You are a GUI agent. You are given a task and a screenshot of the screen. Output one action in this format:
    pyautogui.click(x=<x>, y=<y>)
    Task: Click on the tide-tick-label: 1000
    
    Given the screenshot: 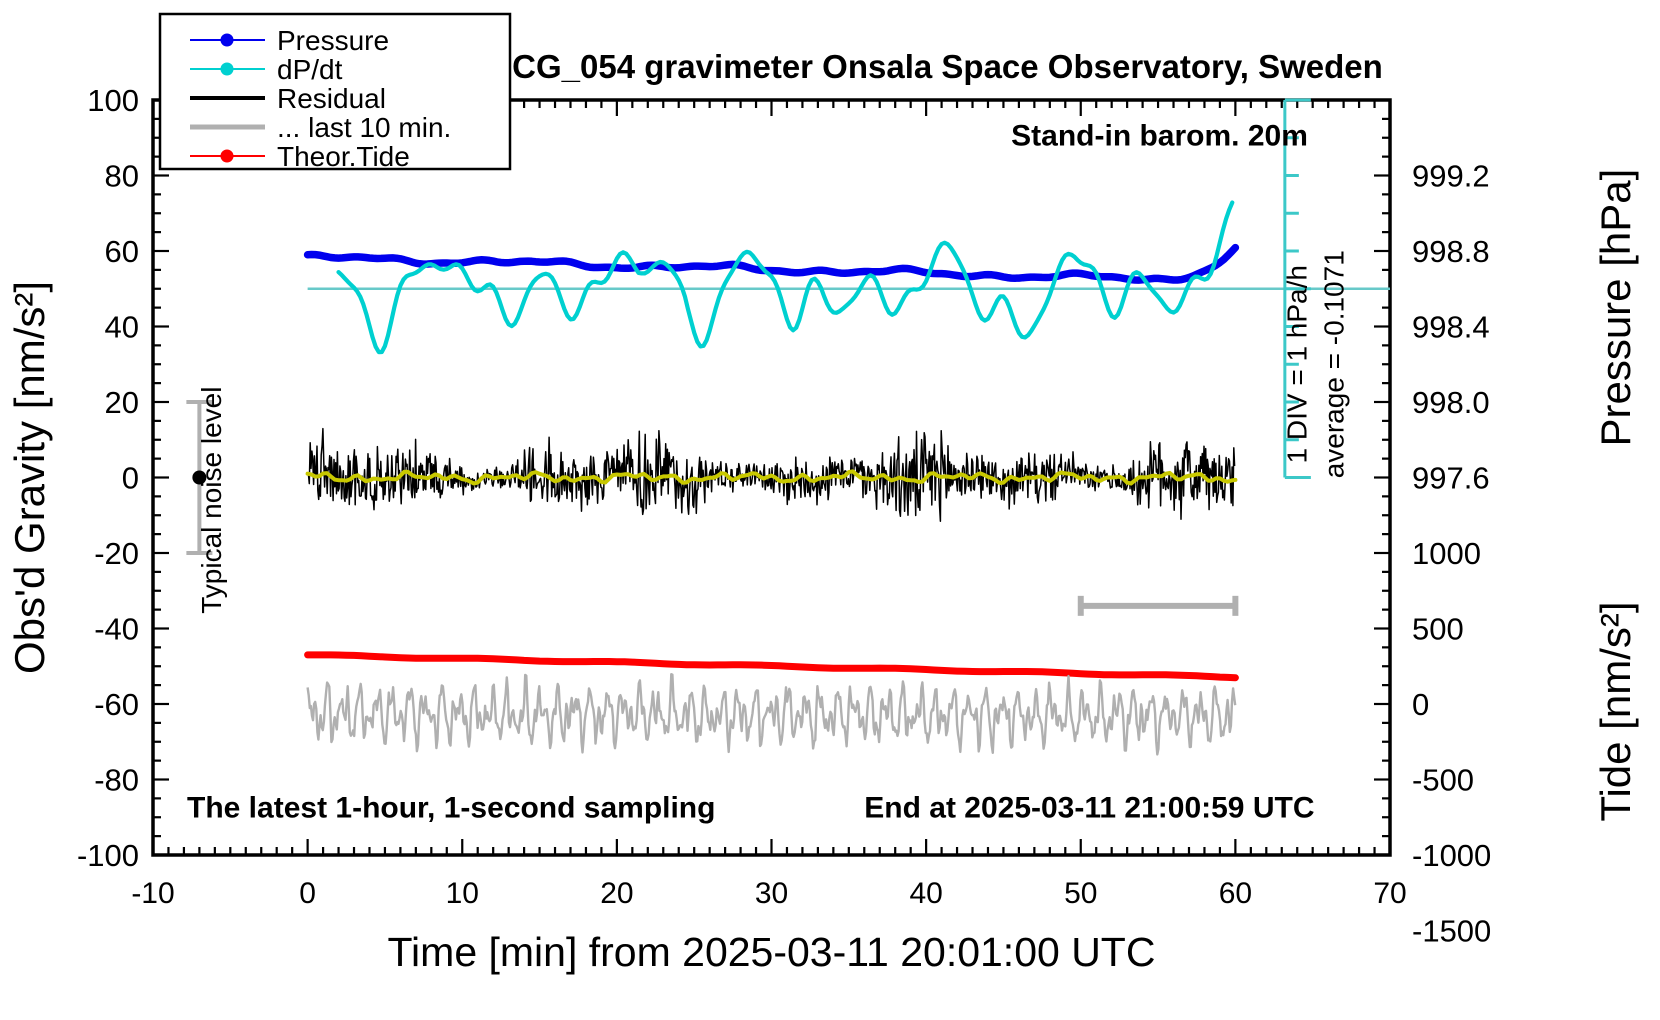 What is the action you would take?
    pyautogui.click(x=1446, y=553)
    